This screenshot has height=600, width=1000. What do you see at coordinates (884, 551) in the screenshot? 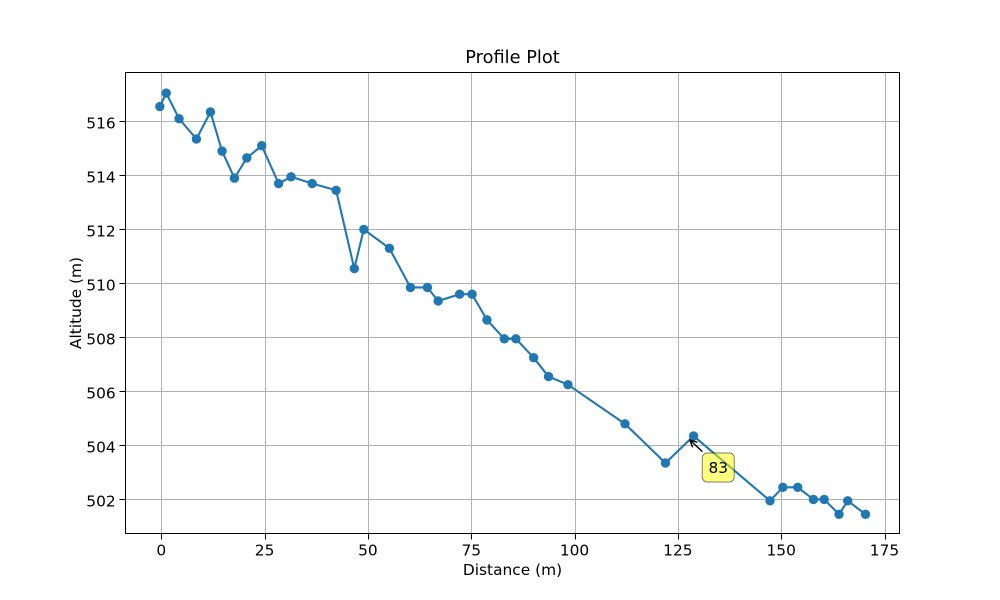
I see `x-tick-label: 175` at bounding box center [884, 551].